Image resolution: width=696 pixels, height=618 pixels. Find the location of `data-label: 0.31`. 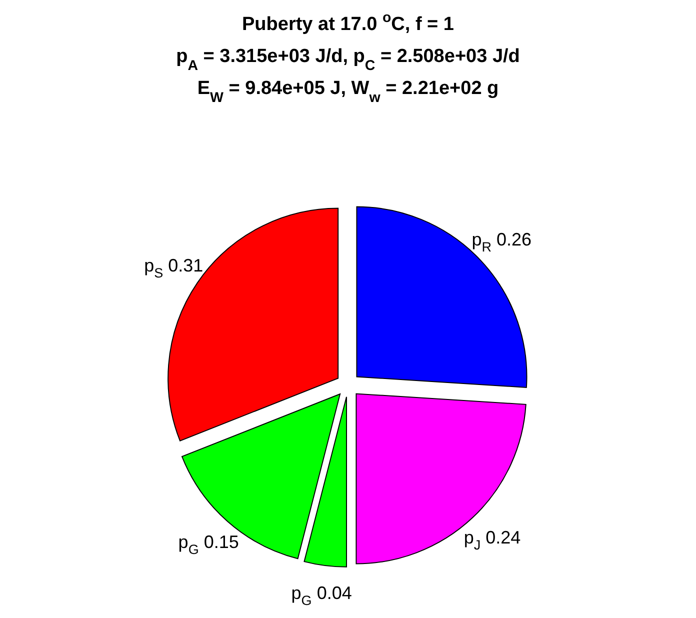

data-label: 0.31 is located at coordinates (183, 265).